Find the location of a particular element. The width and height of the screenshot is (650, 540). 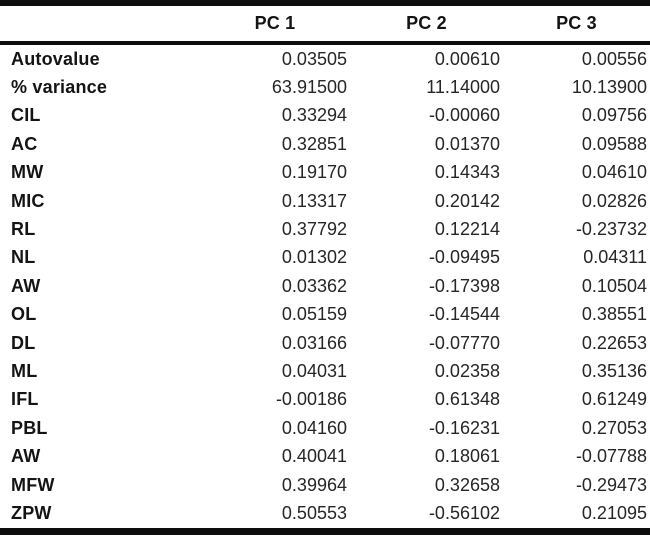

row-label: MFW is located at coordinates (33, 484).